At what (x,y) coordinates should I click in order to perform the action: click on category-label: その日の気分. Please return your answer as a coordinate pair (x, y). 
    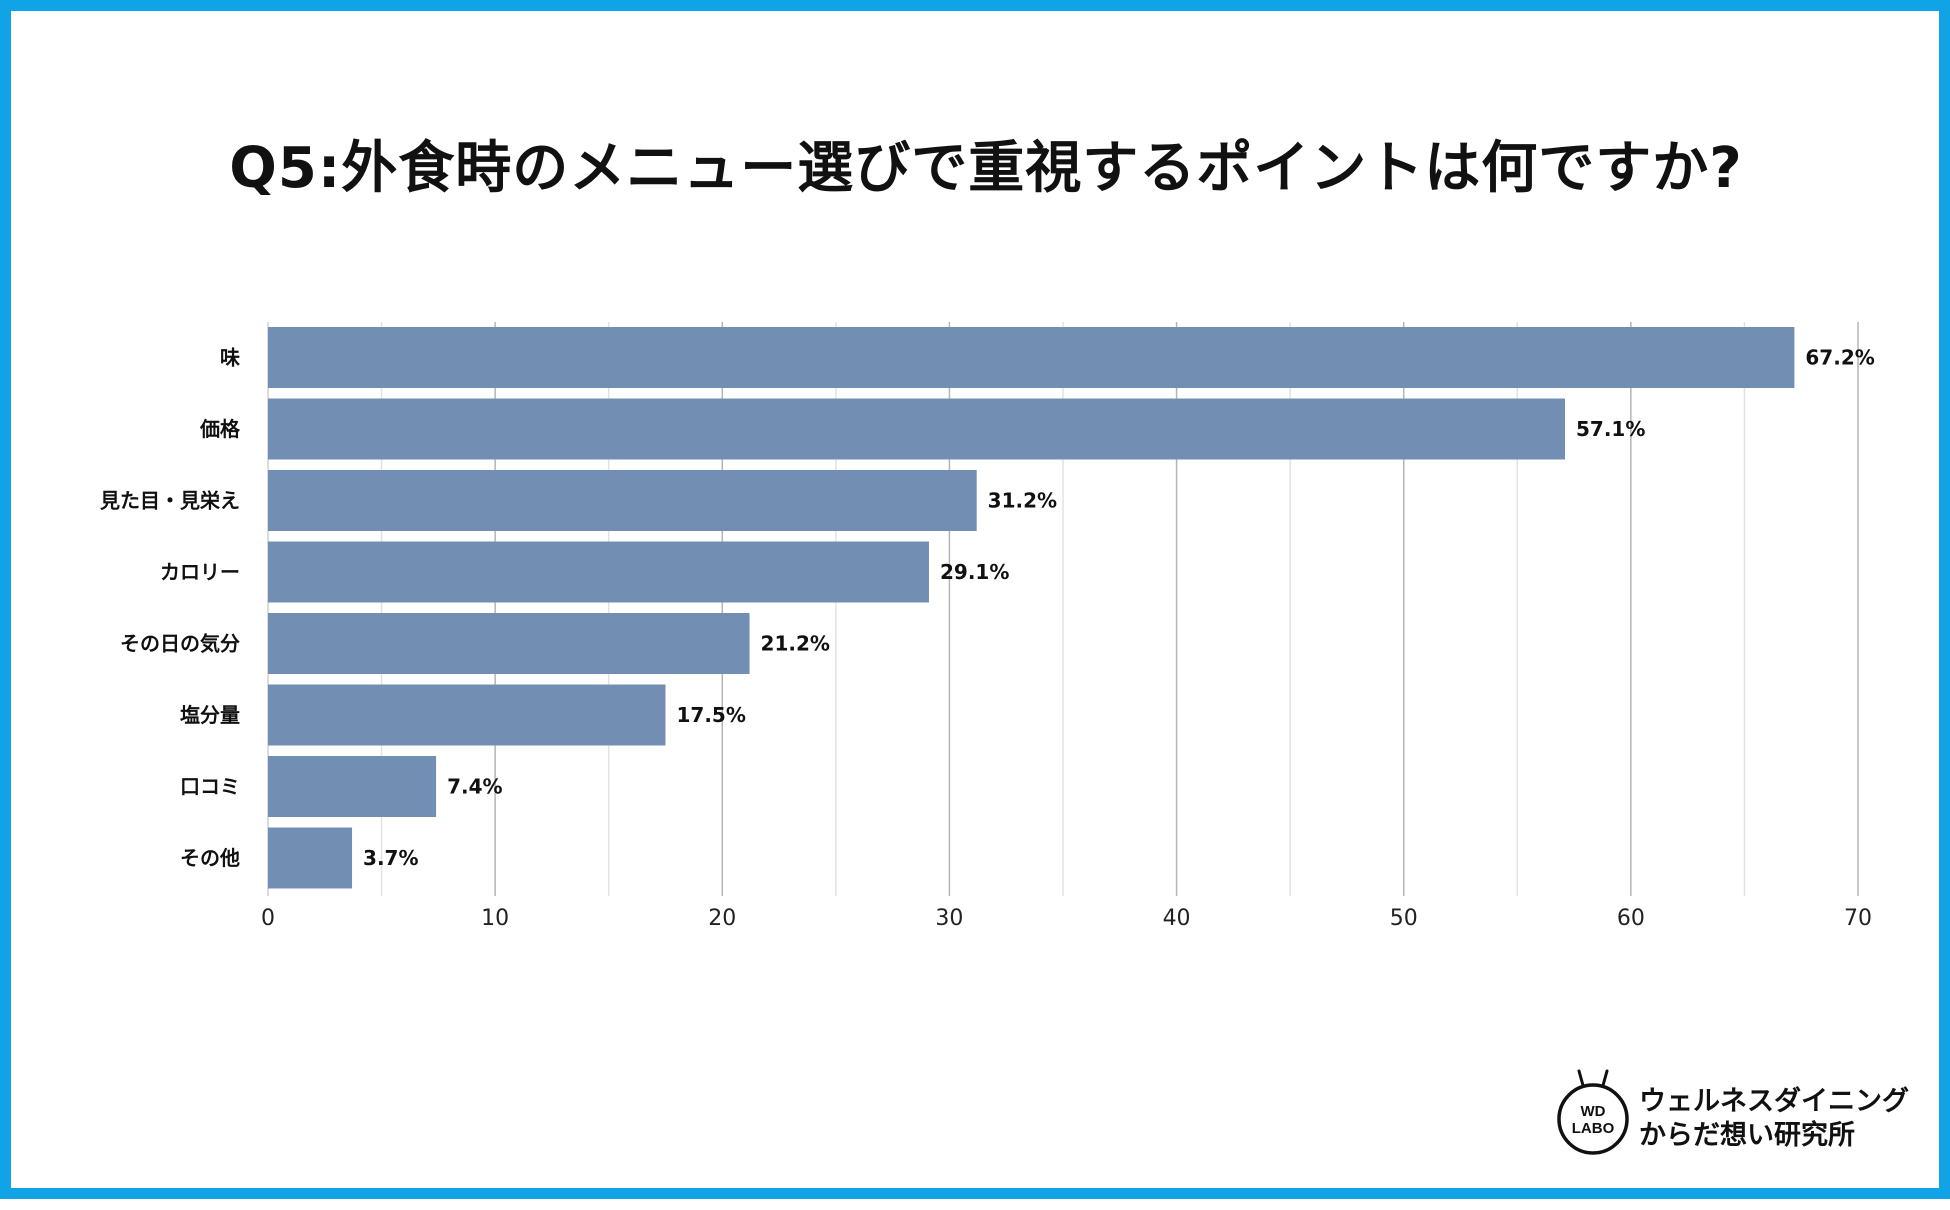
    Looking at the image, I should click on (180, 644).